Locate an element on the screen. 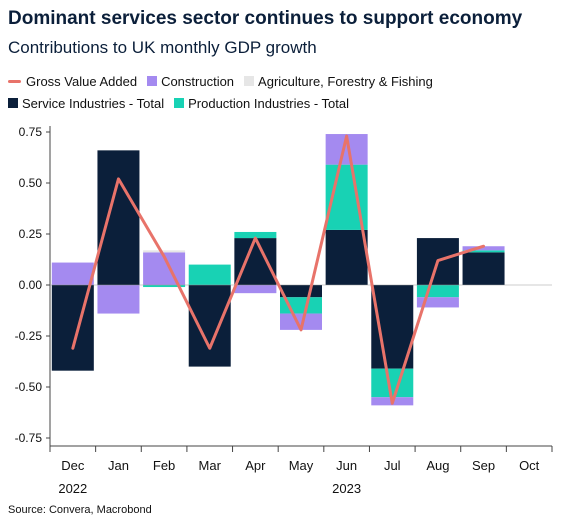 This screenshot has height=529, width=566. x-year-label: 2023 is located at coordinates (346, 488).